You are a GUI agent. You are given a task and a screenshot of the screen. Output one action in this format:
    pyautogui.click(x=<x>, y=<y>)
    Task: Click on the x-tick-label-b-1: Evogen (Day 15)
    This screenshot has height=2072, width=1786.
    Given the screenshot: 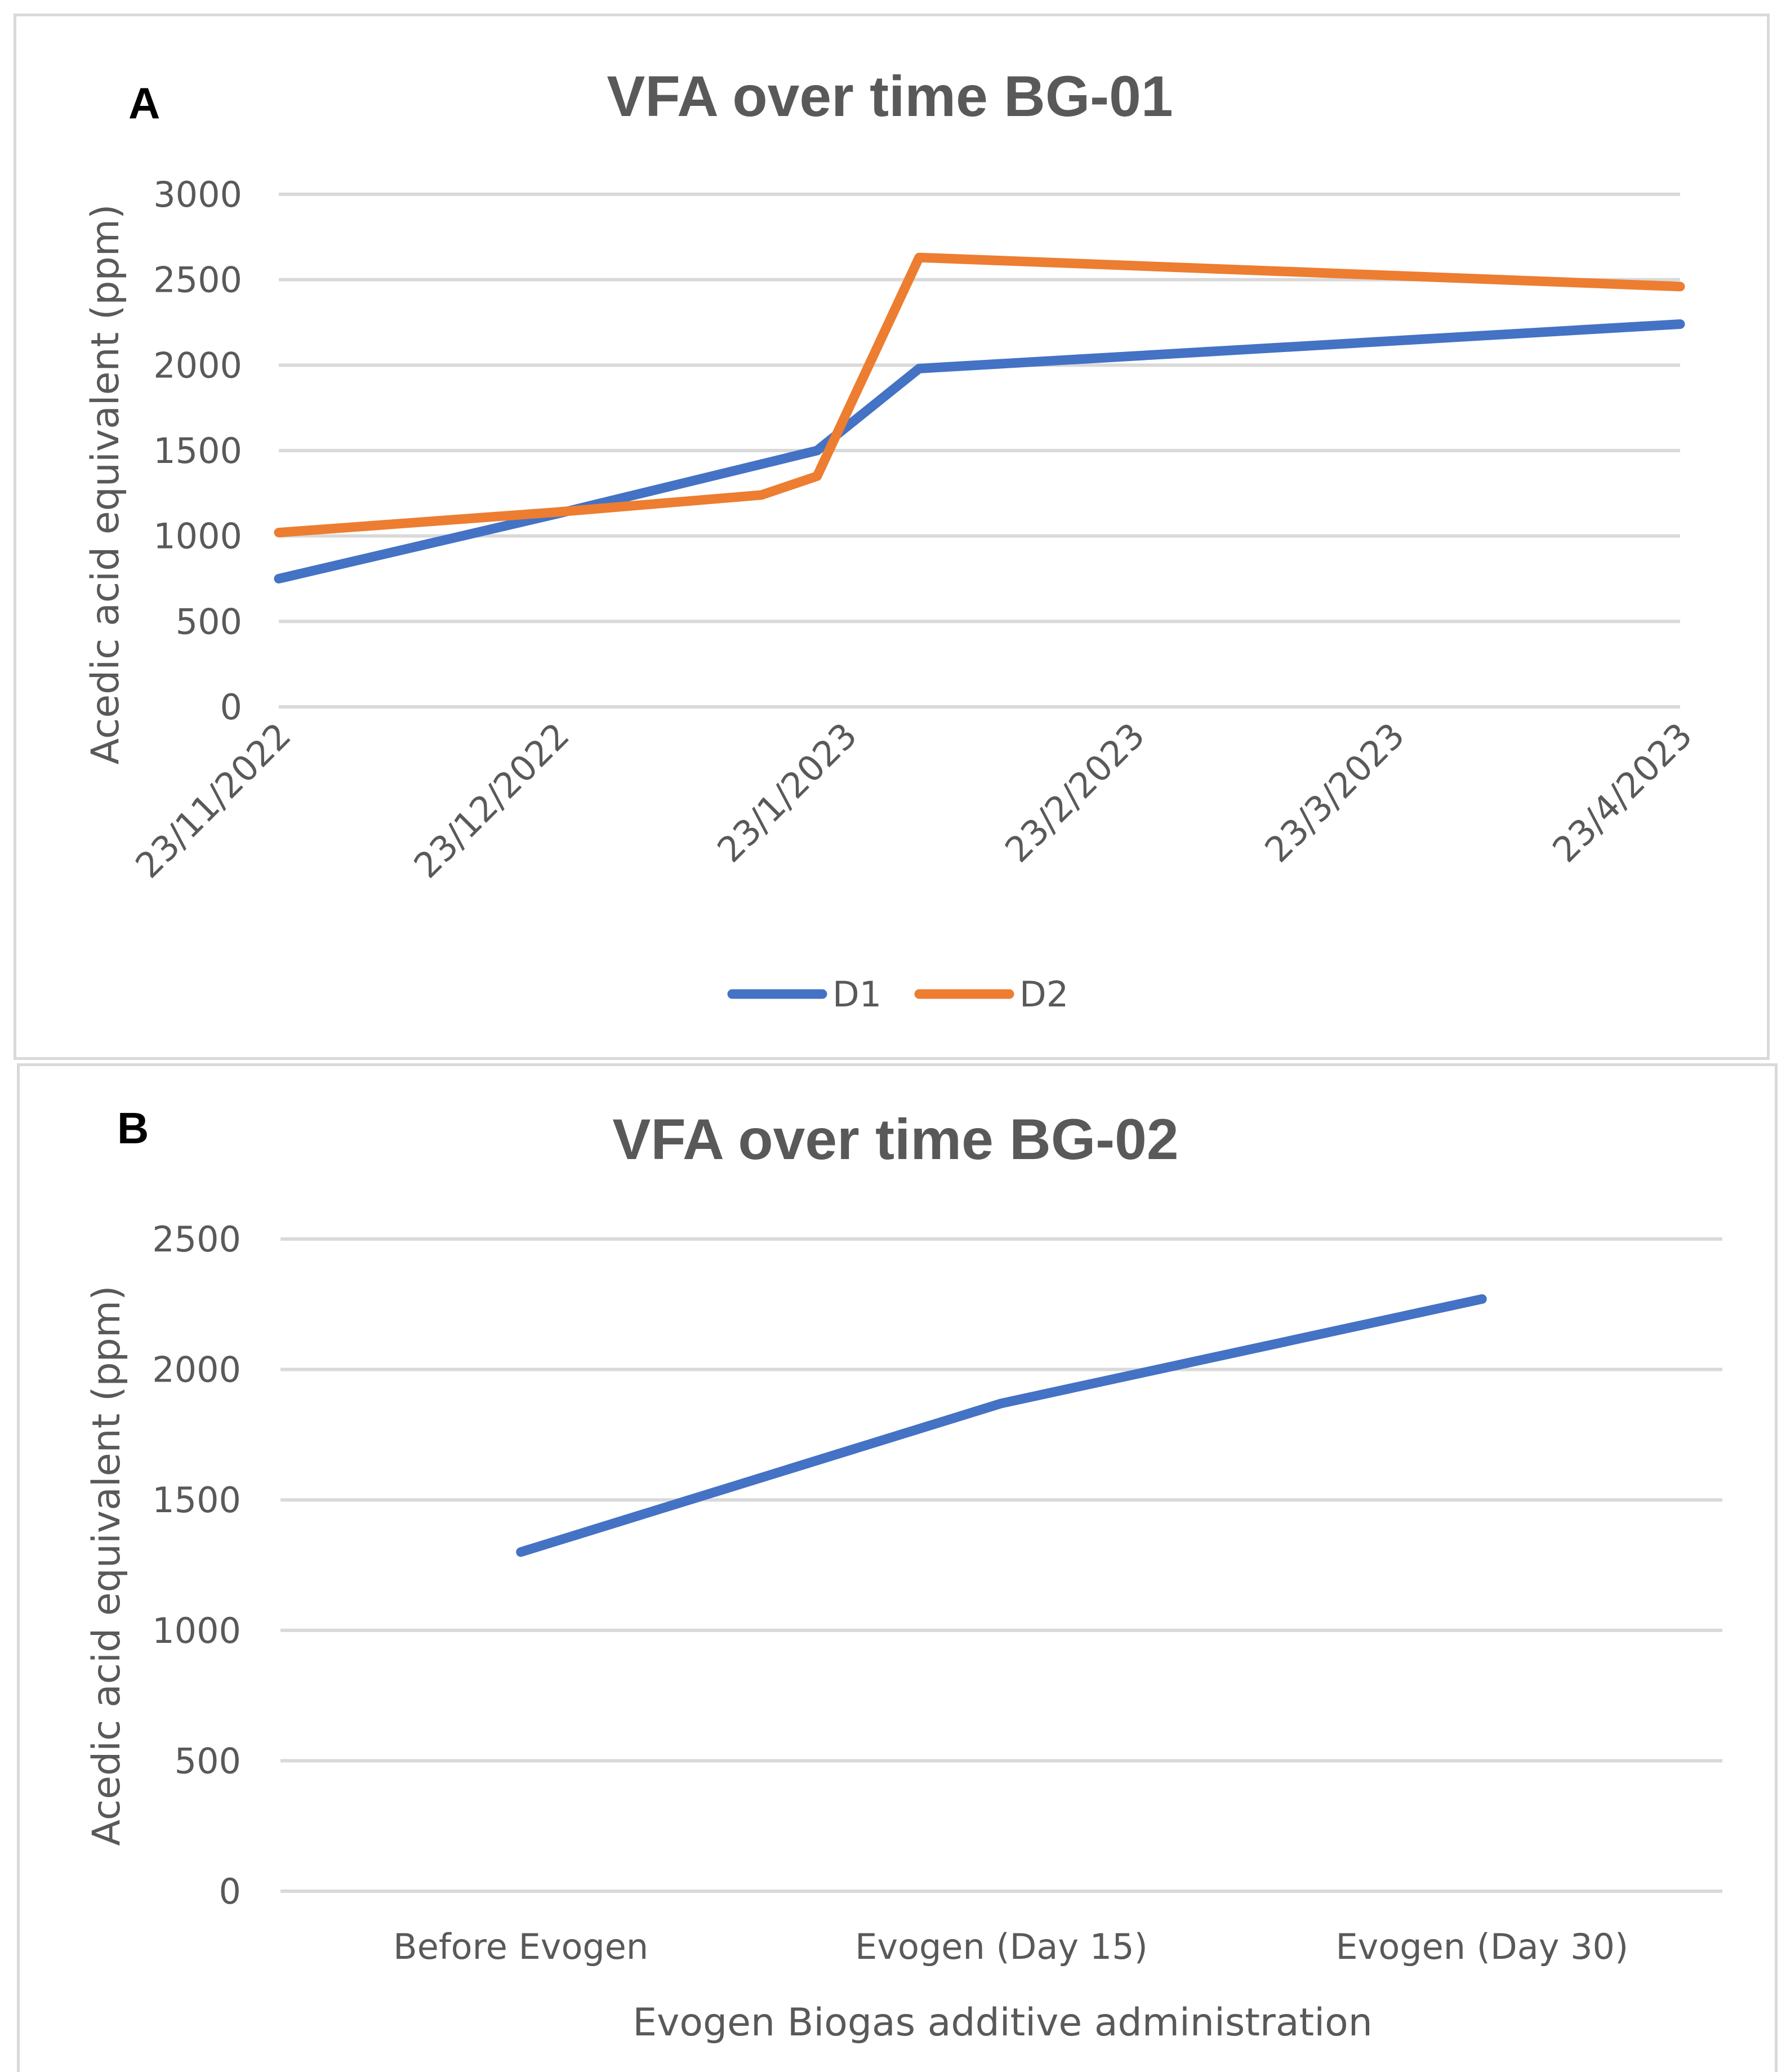 What is the action you would take?
    pyautogui.click(x=1001, y=1946)
    